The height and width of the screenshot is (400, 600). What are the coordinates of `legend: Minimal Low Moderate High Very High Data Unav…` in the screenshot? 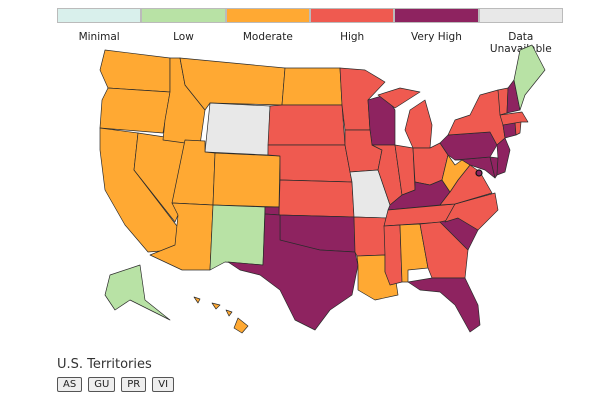 It's located at (310, 31).